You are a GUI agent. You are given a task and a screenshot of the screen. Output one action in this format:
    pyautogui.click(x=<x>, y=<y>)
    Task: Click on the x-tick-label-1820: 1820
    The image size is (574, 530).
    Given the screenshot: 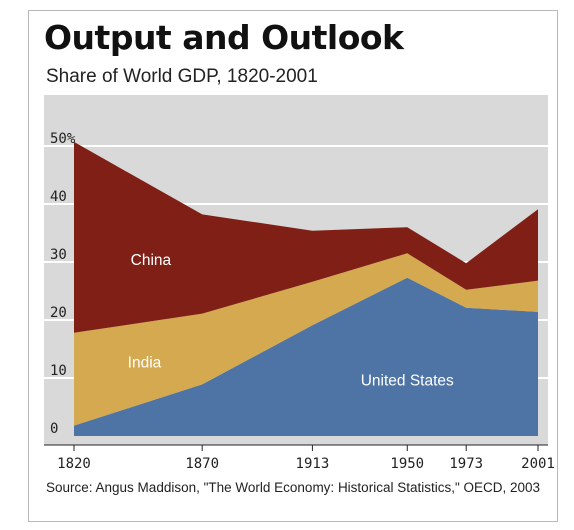 What is the action you would take?
    pyautogui.click(x=74, y=464)
    